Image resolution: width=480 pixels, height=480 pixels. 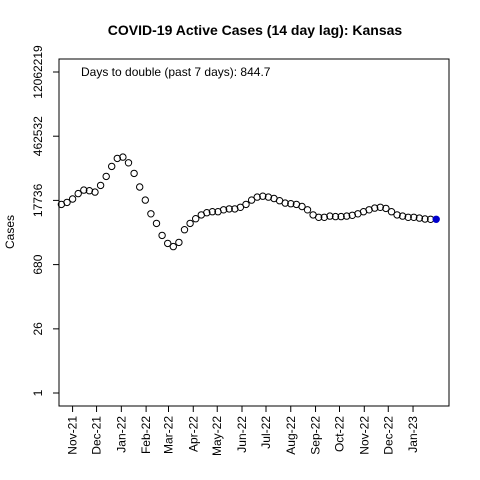 What do you see at coordinates (413, 434) in the screenshot?
I see `x-tick-label: Jan-23` at bounding box center [413, 434].